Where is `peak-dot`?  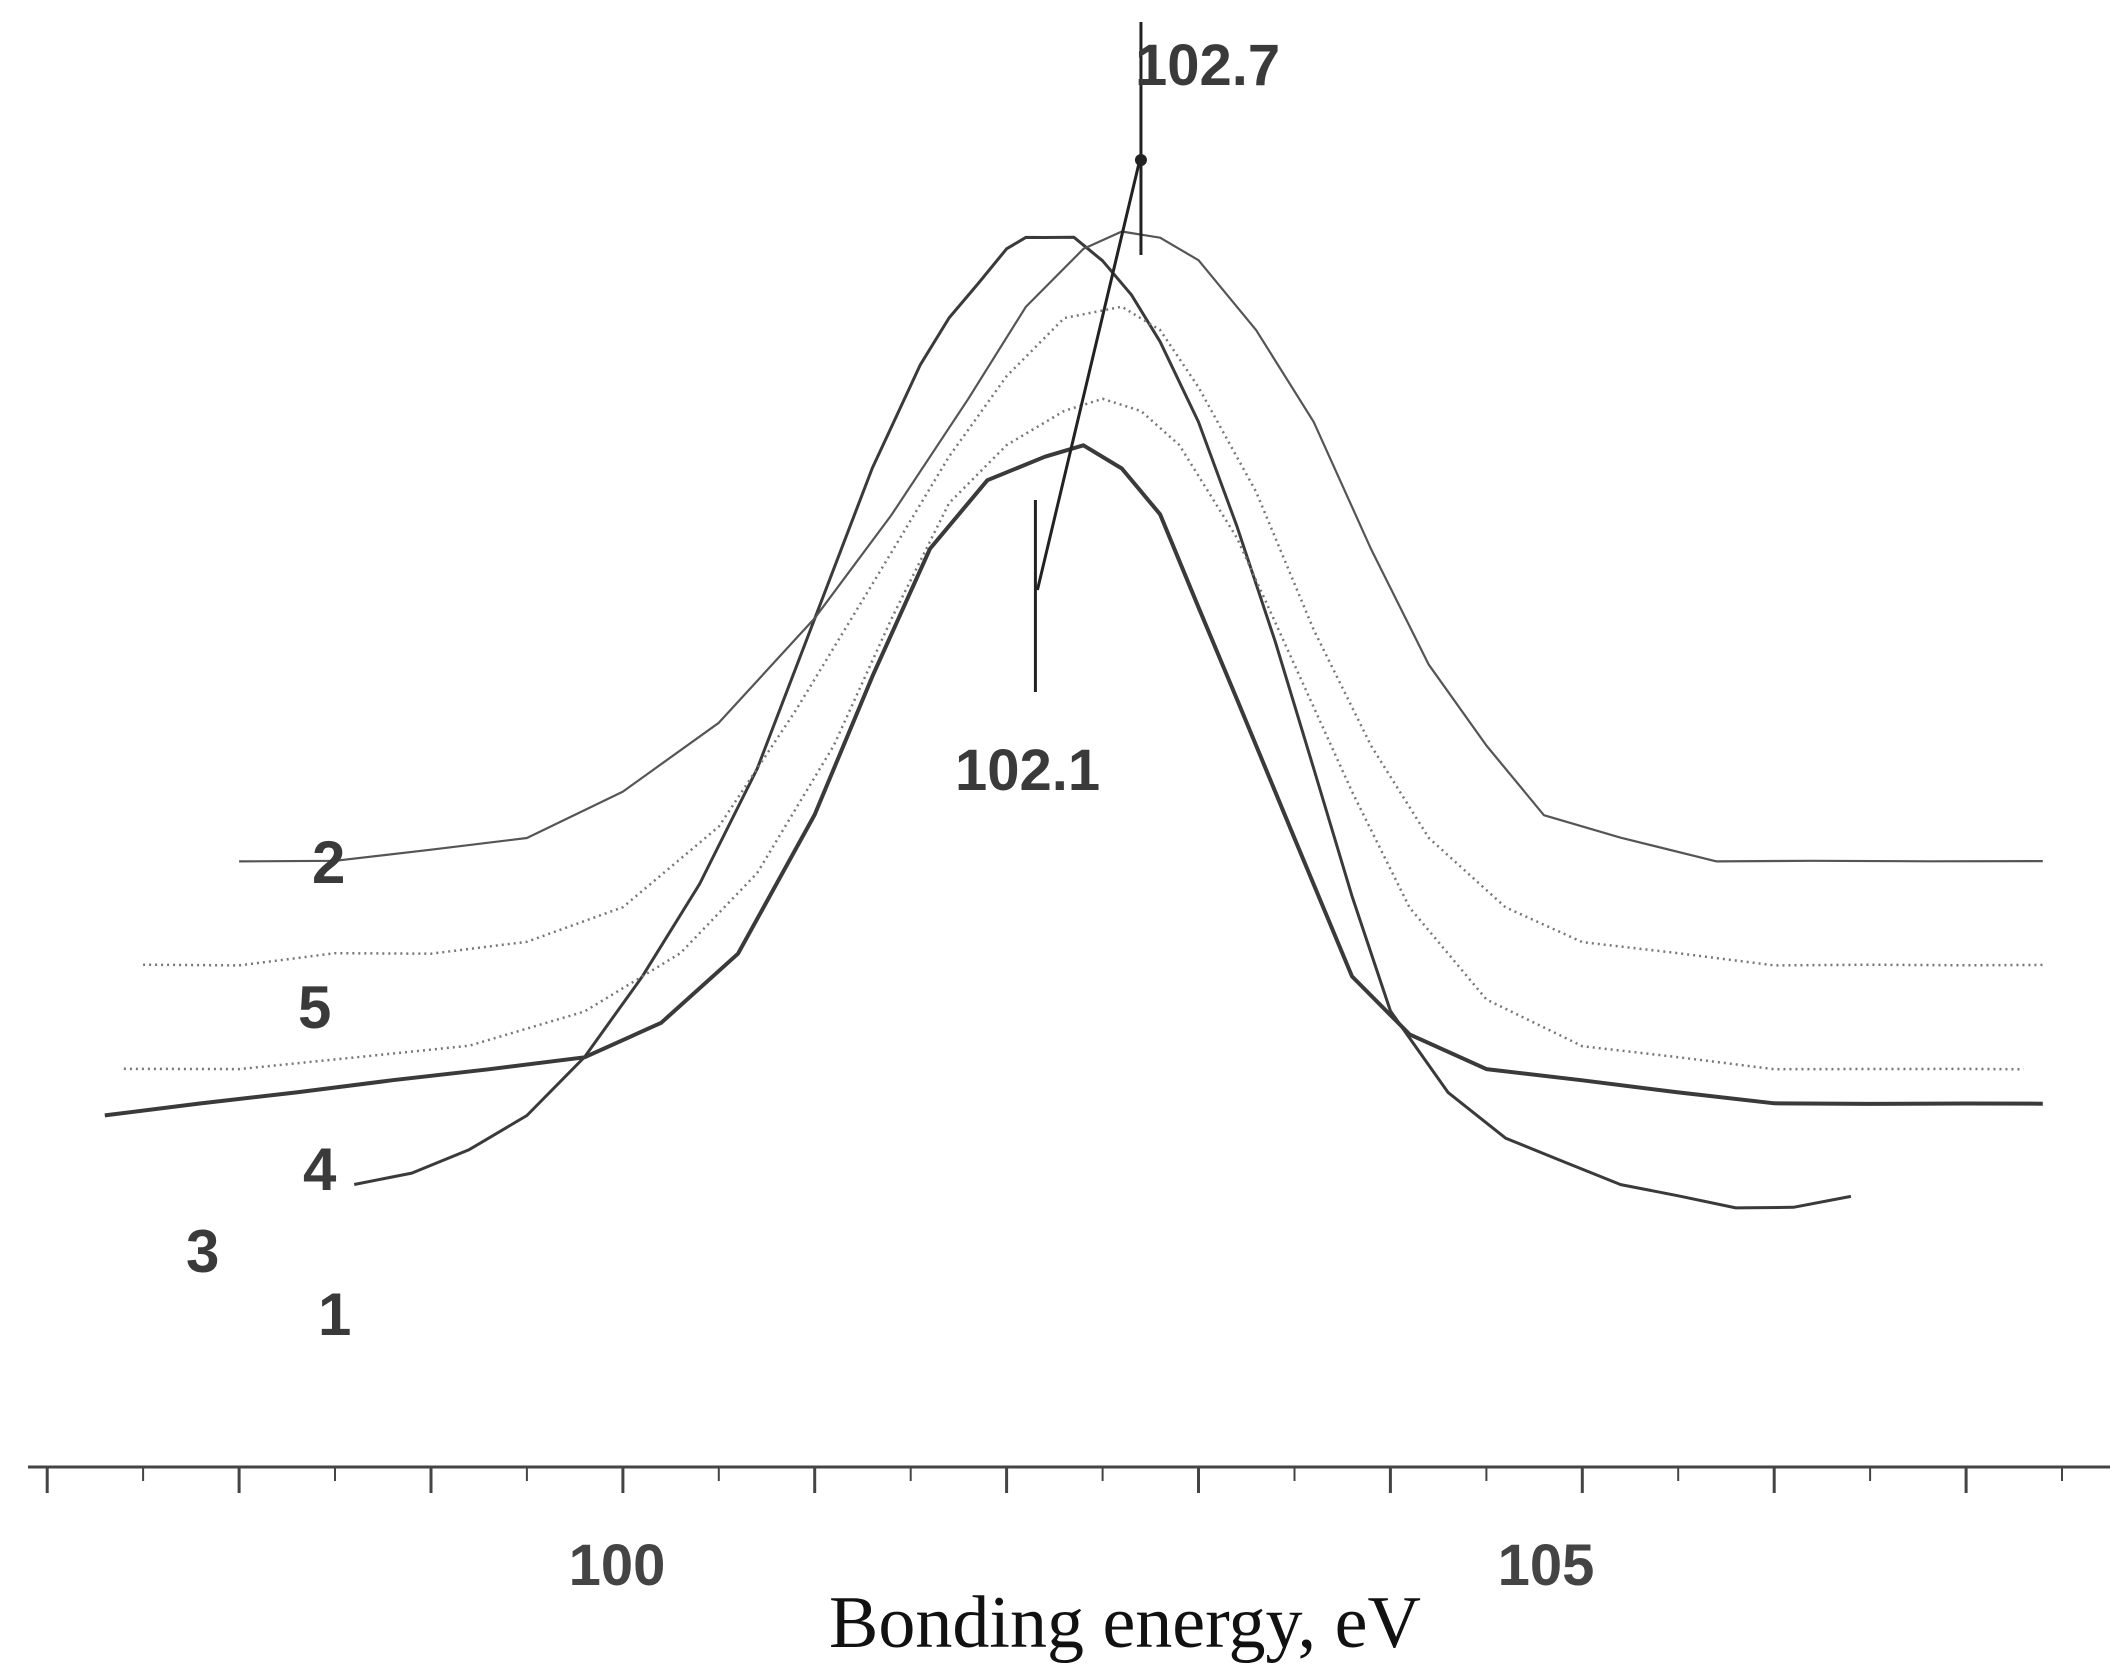 peak-dot is located at coordinates (1140, 160).